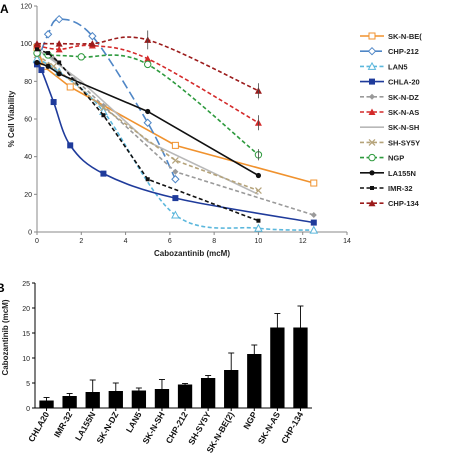  I want to click on bar-y-tick-label: 0, so click(28, 409).